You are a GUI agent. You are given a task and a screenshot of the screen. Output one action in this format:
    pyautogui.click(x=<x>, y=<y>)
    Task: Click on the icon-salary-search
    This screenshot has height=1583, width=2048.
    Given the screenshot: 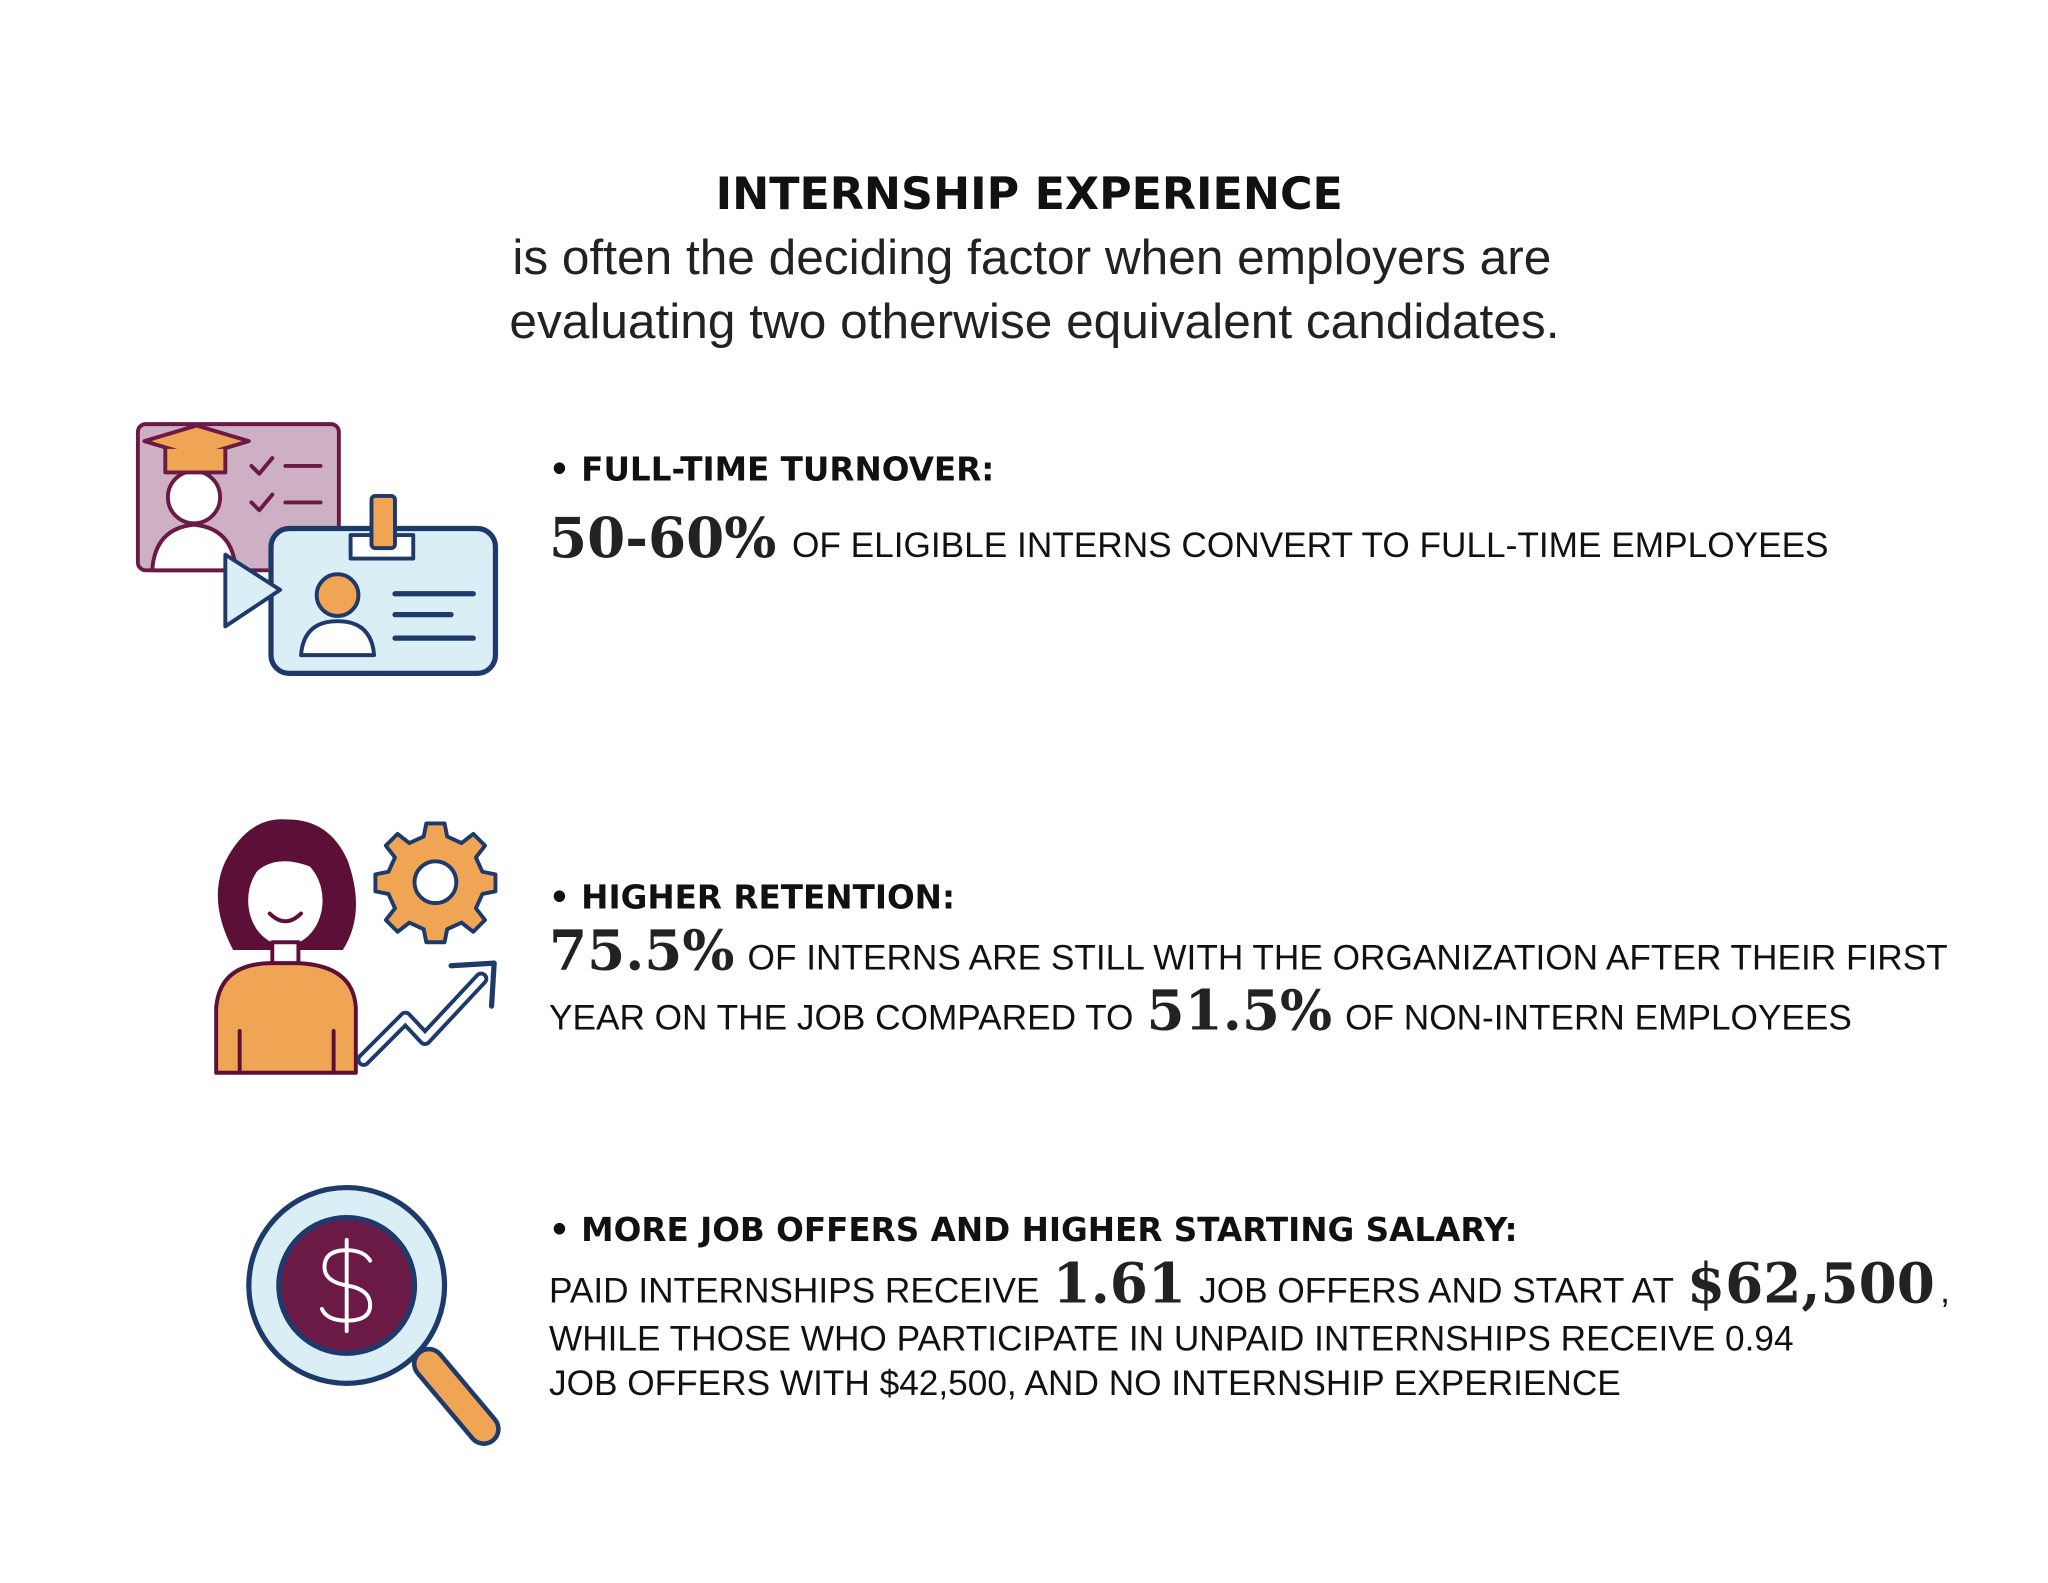 What is the action you would take?
    pyautogui.click(x=373, y=1315)
    